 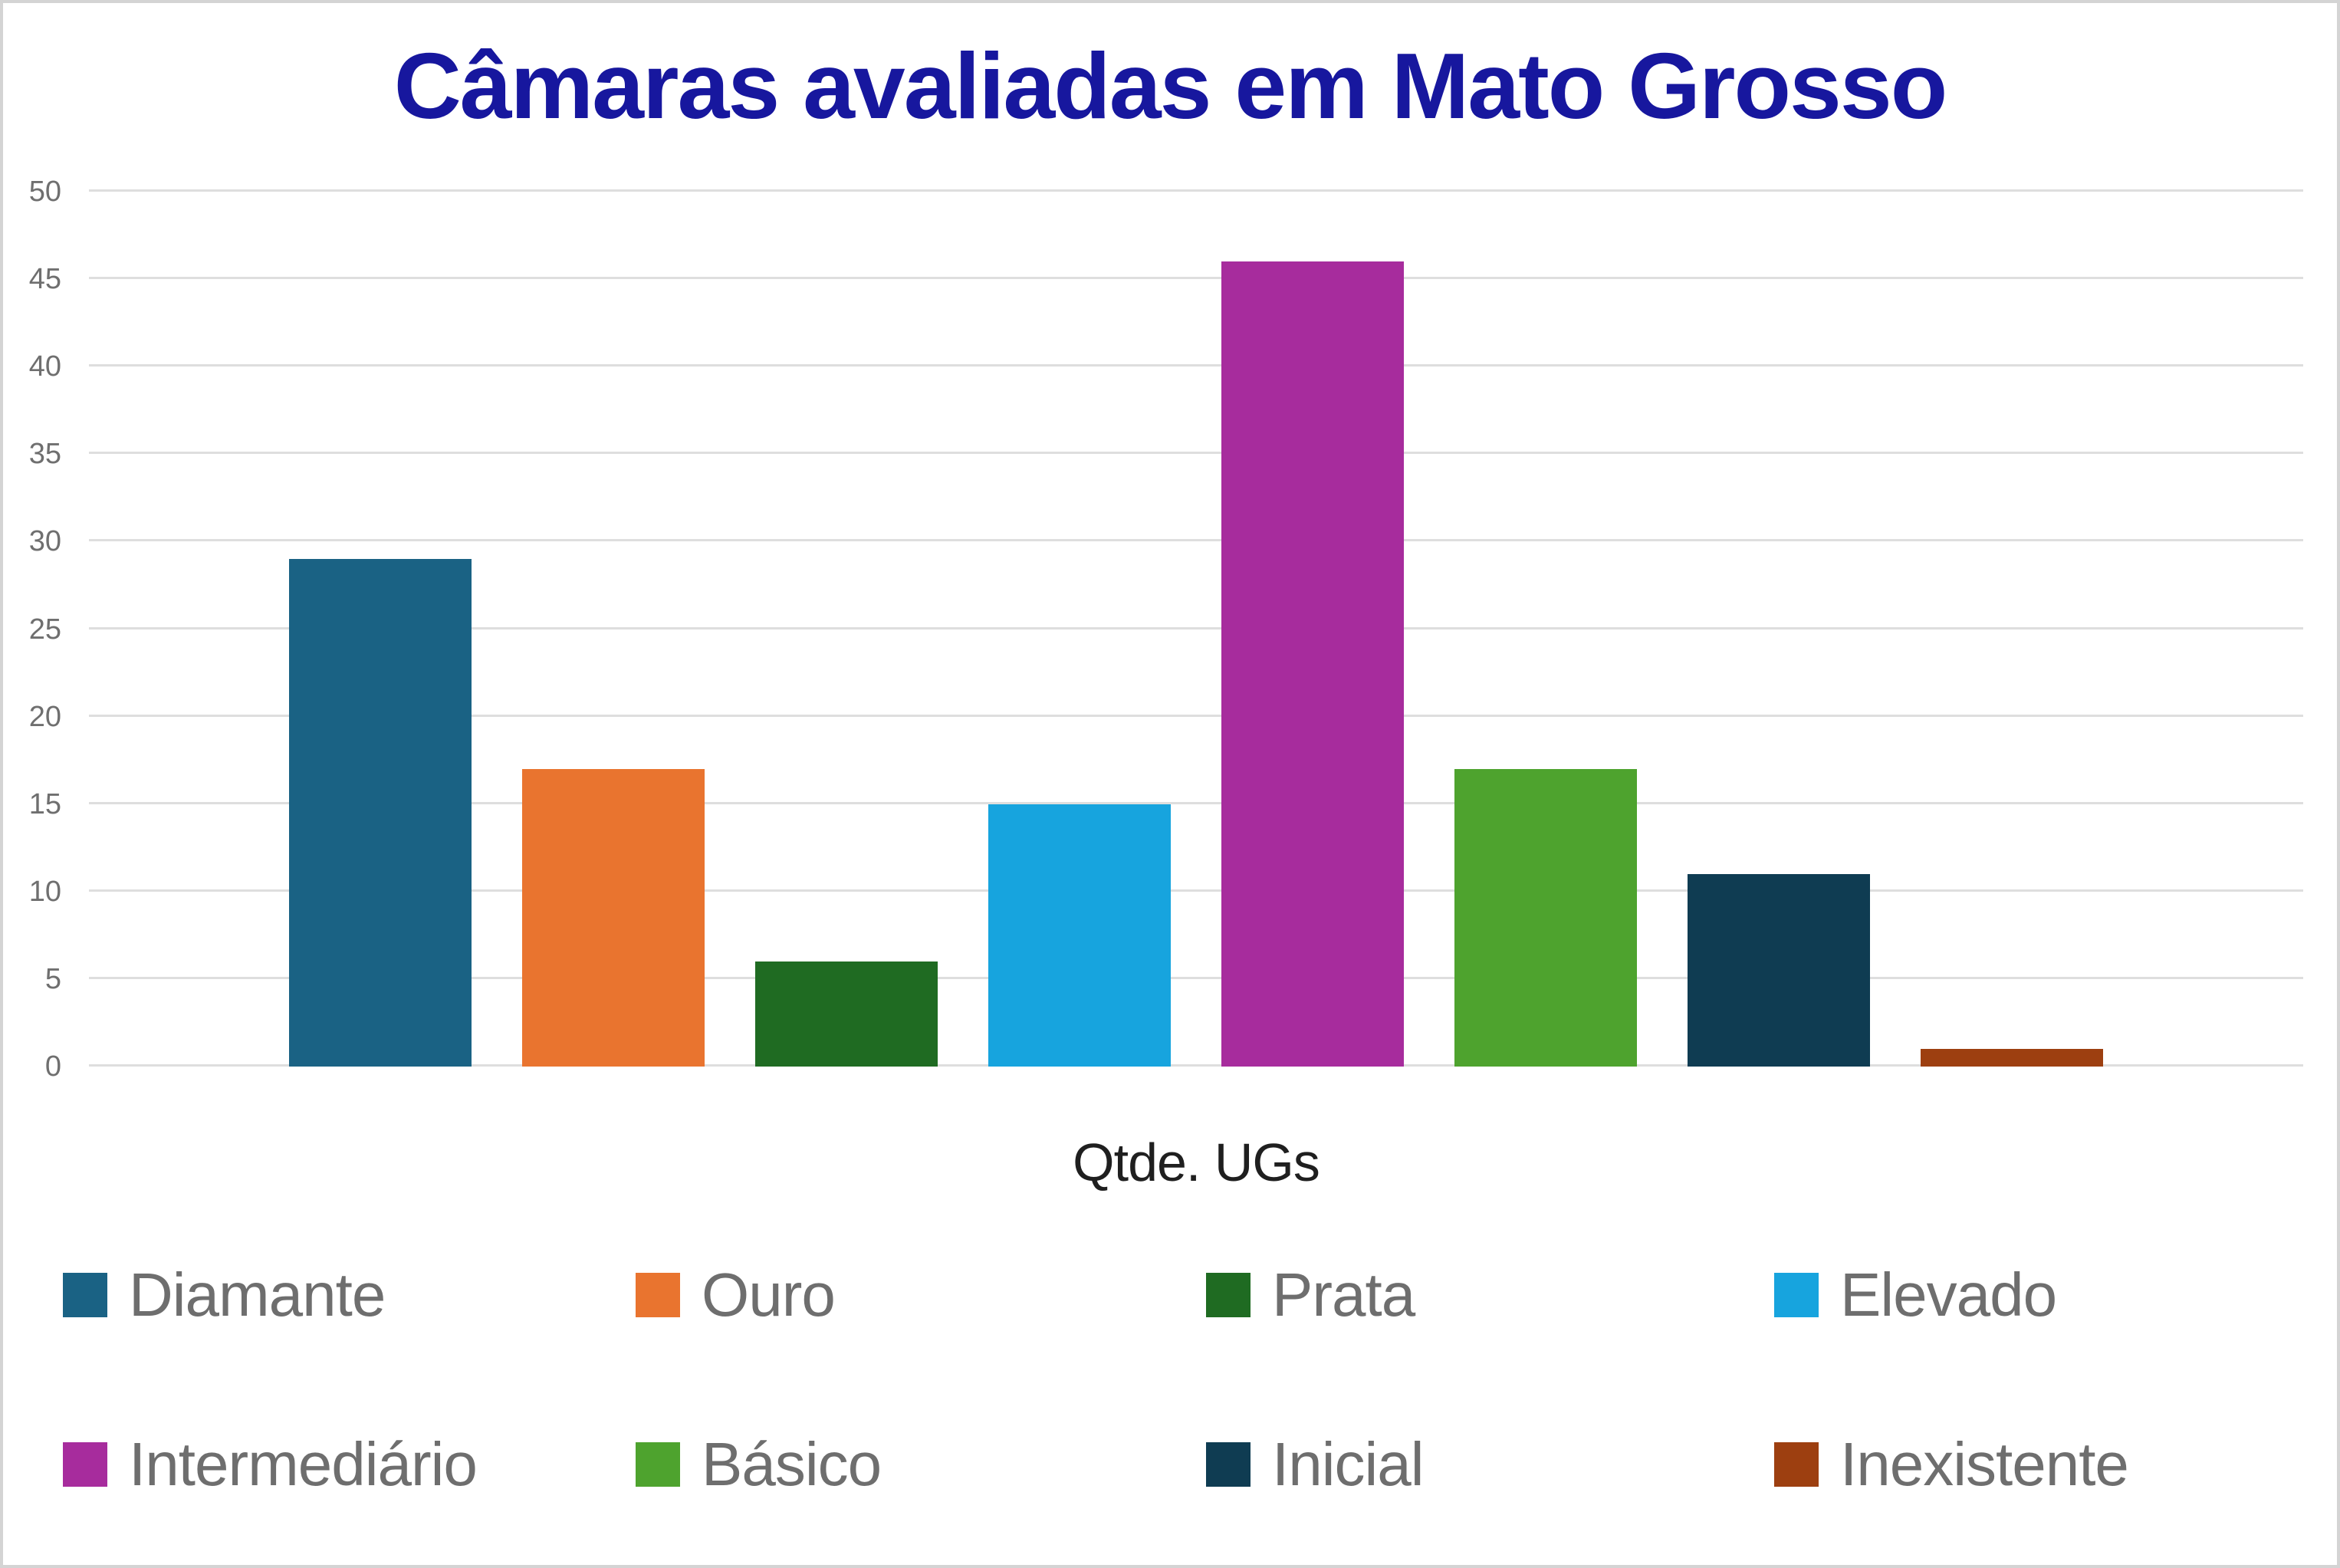 What do you see at coordinates (769, 1295) in the screenshot?
I see `legend-label: Ouro` at bounding box center [769, 1295].